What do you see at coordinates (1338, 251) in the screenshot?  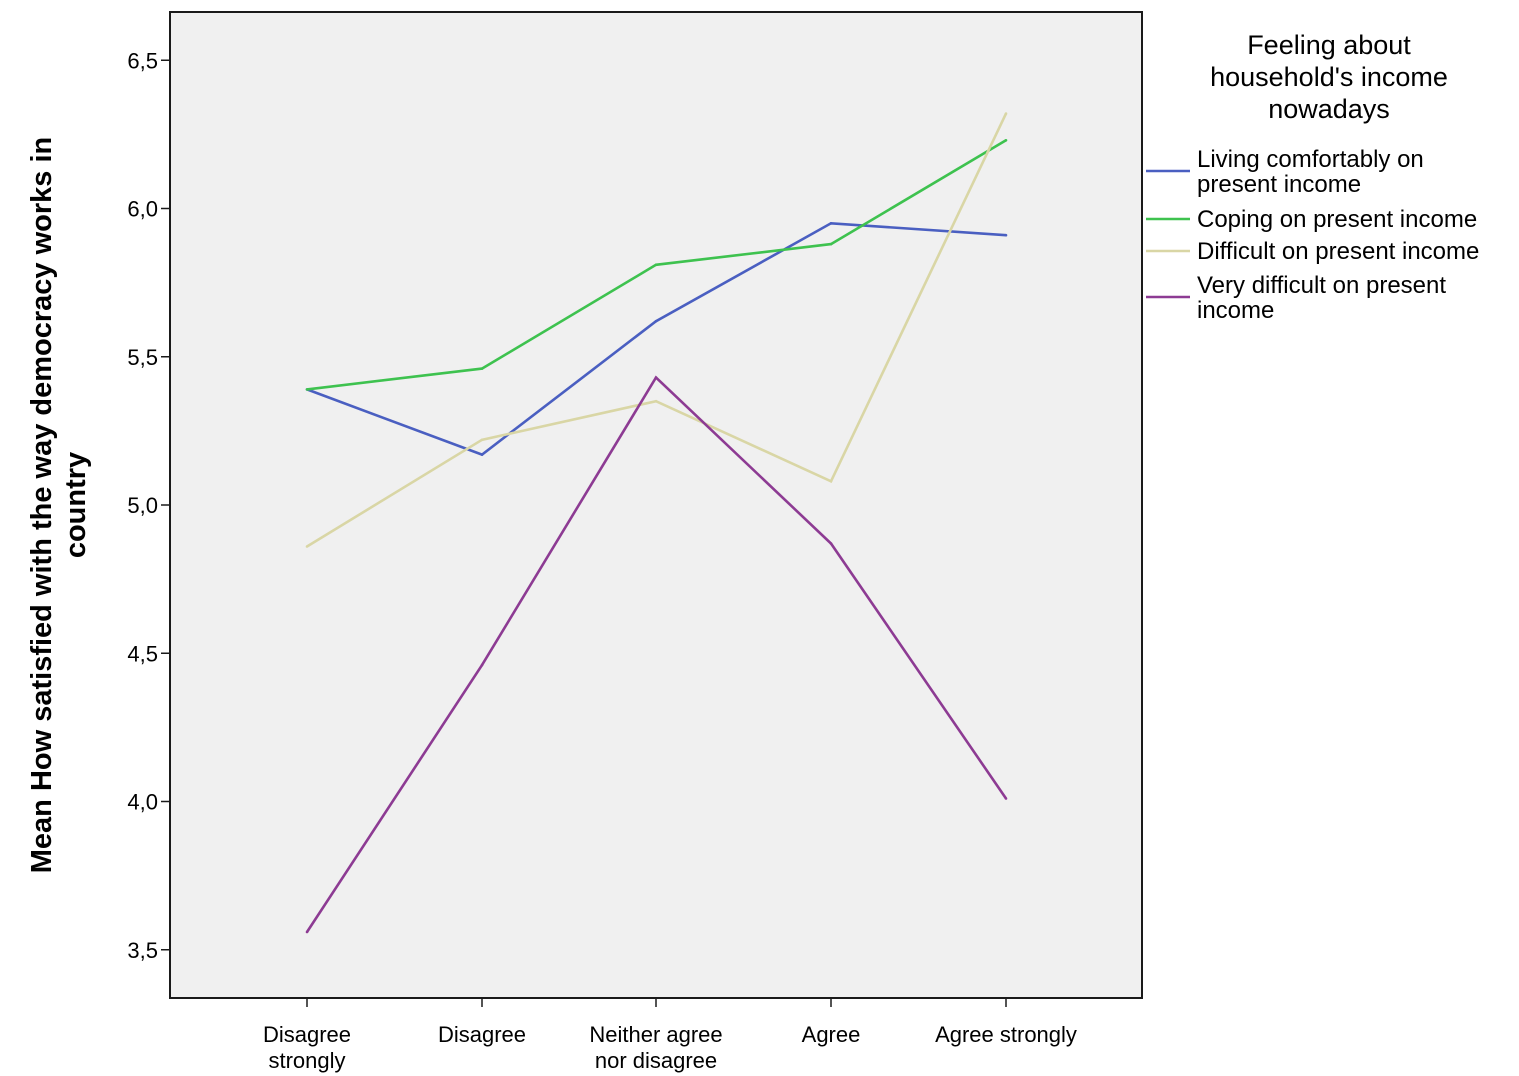 I see `legend-label: Difficult on present income` at bounding box center [1338, 251].